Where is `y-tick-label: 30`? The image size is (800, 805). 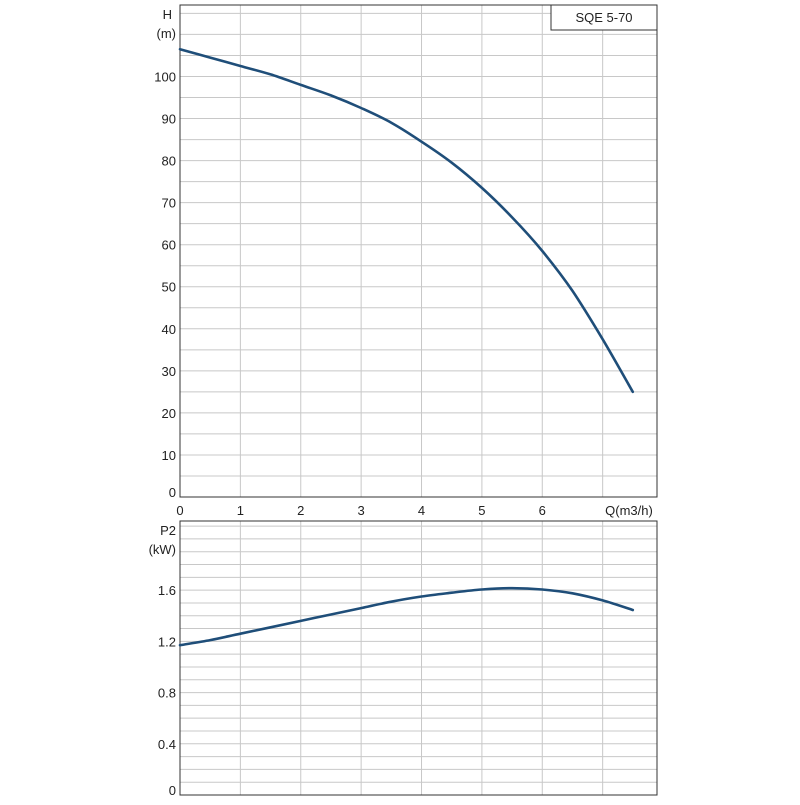
y-tick-label: 30 is located at coordinates (169, 371).